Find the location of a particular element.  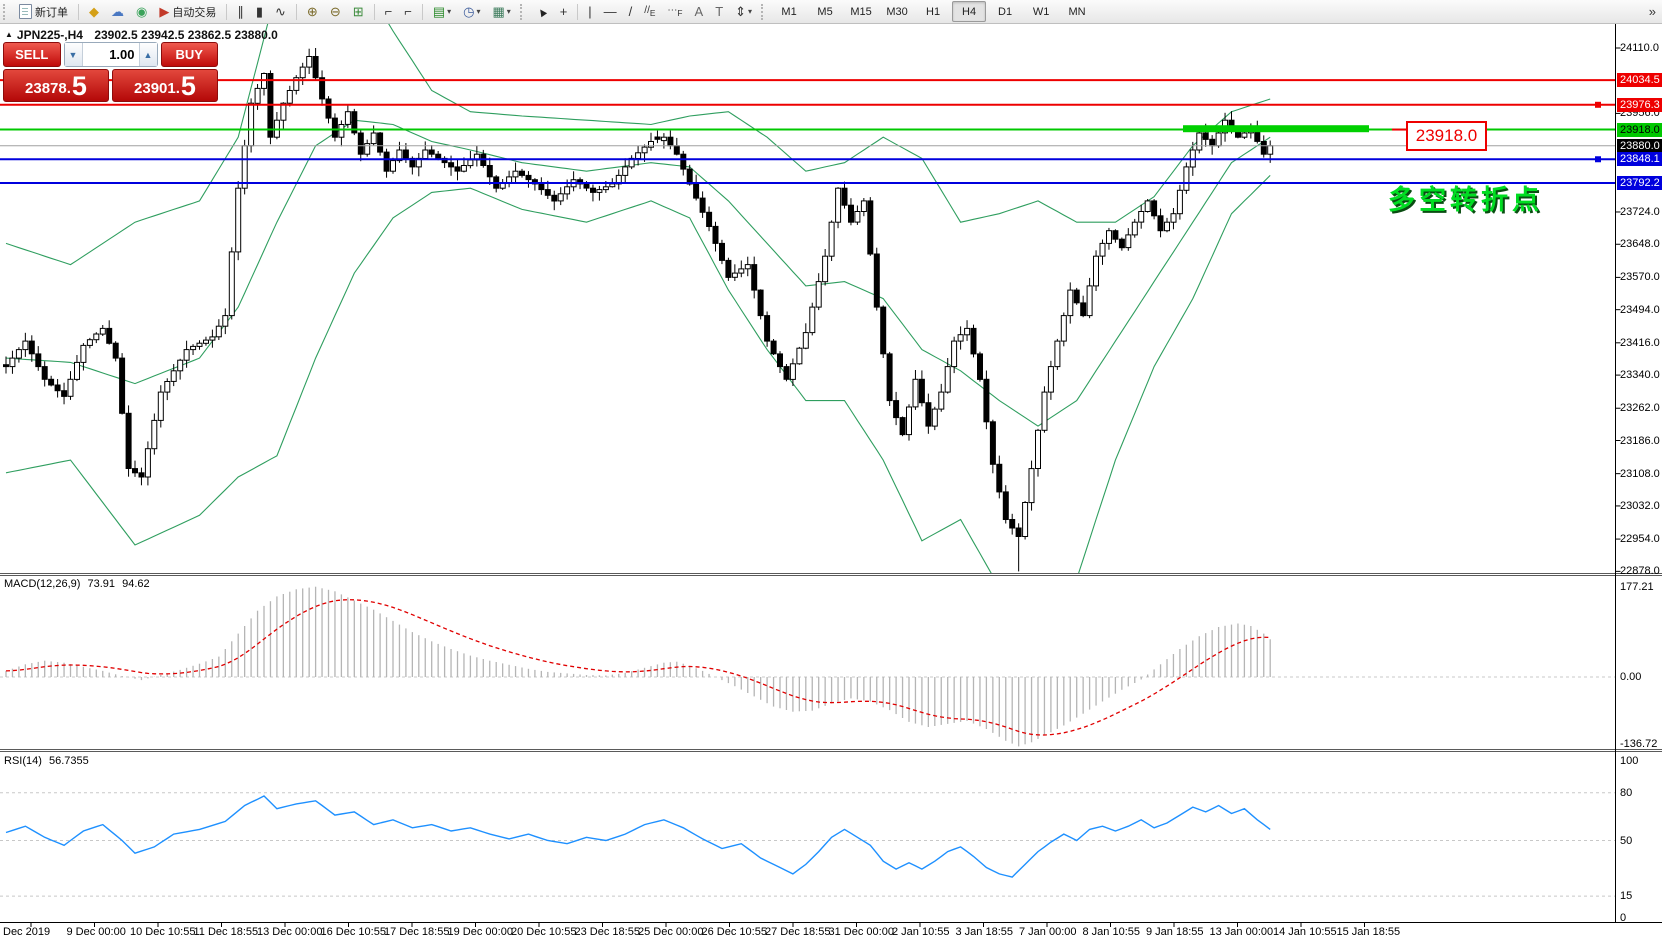

buy-button: BUY is located at coordinates (189, 54).